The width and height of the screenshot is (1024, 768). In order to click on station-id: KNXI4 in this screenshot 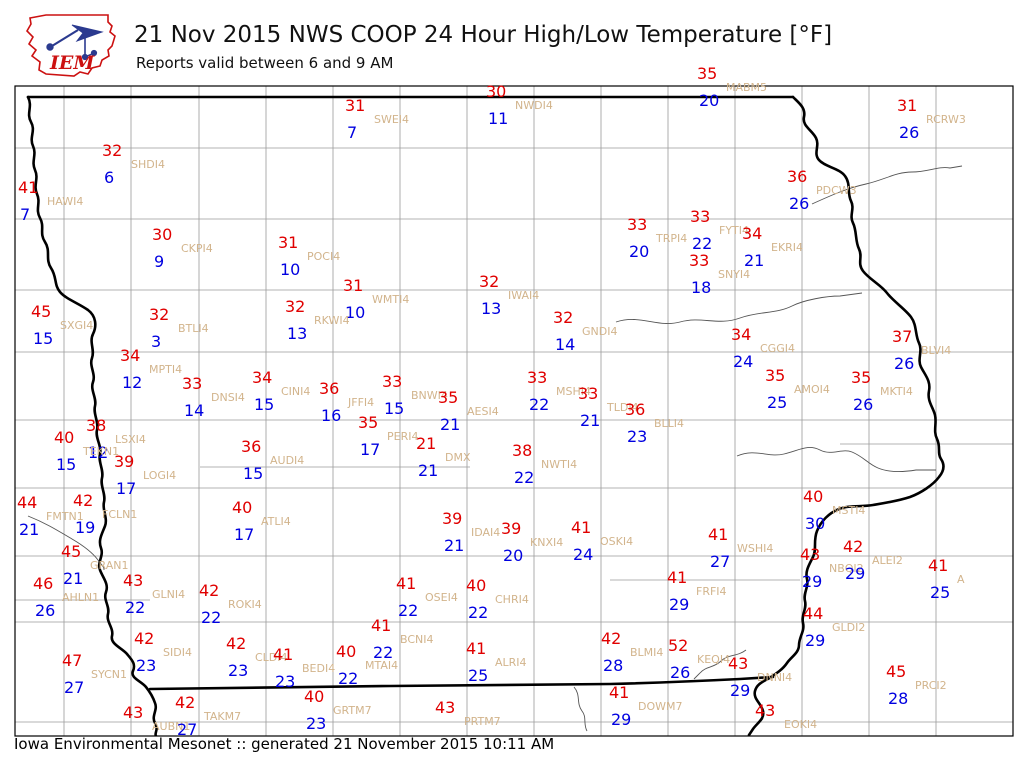, I will do `click(547, 542)`.